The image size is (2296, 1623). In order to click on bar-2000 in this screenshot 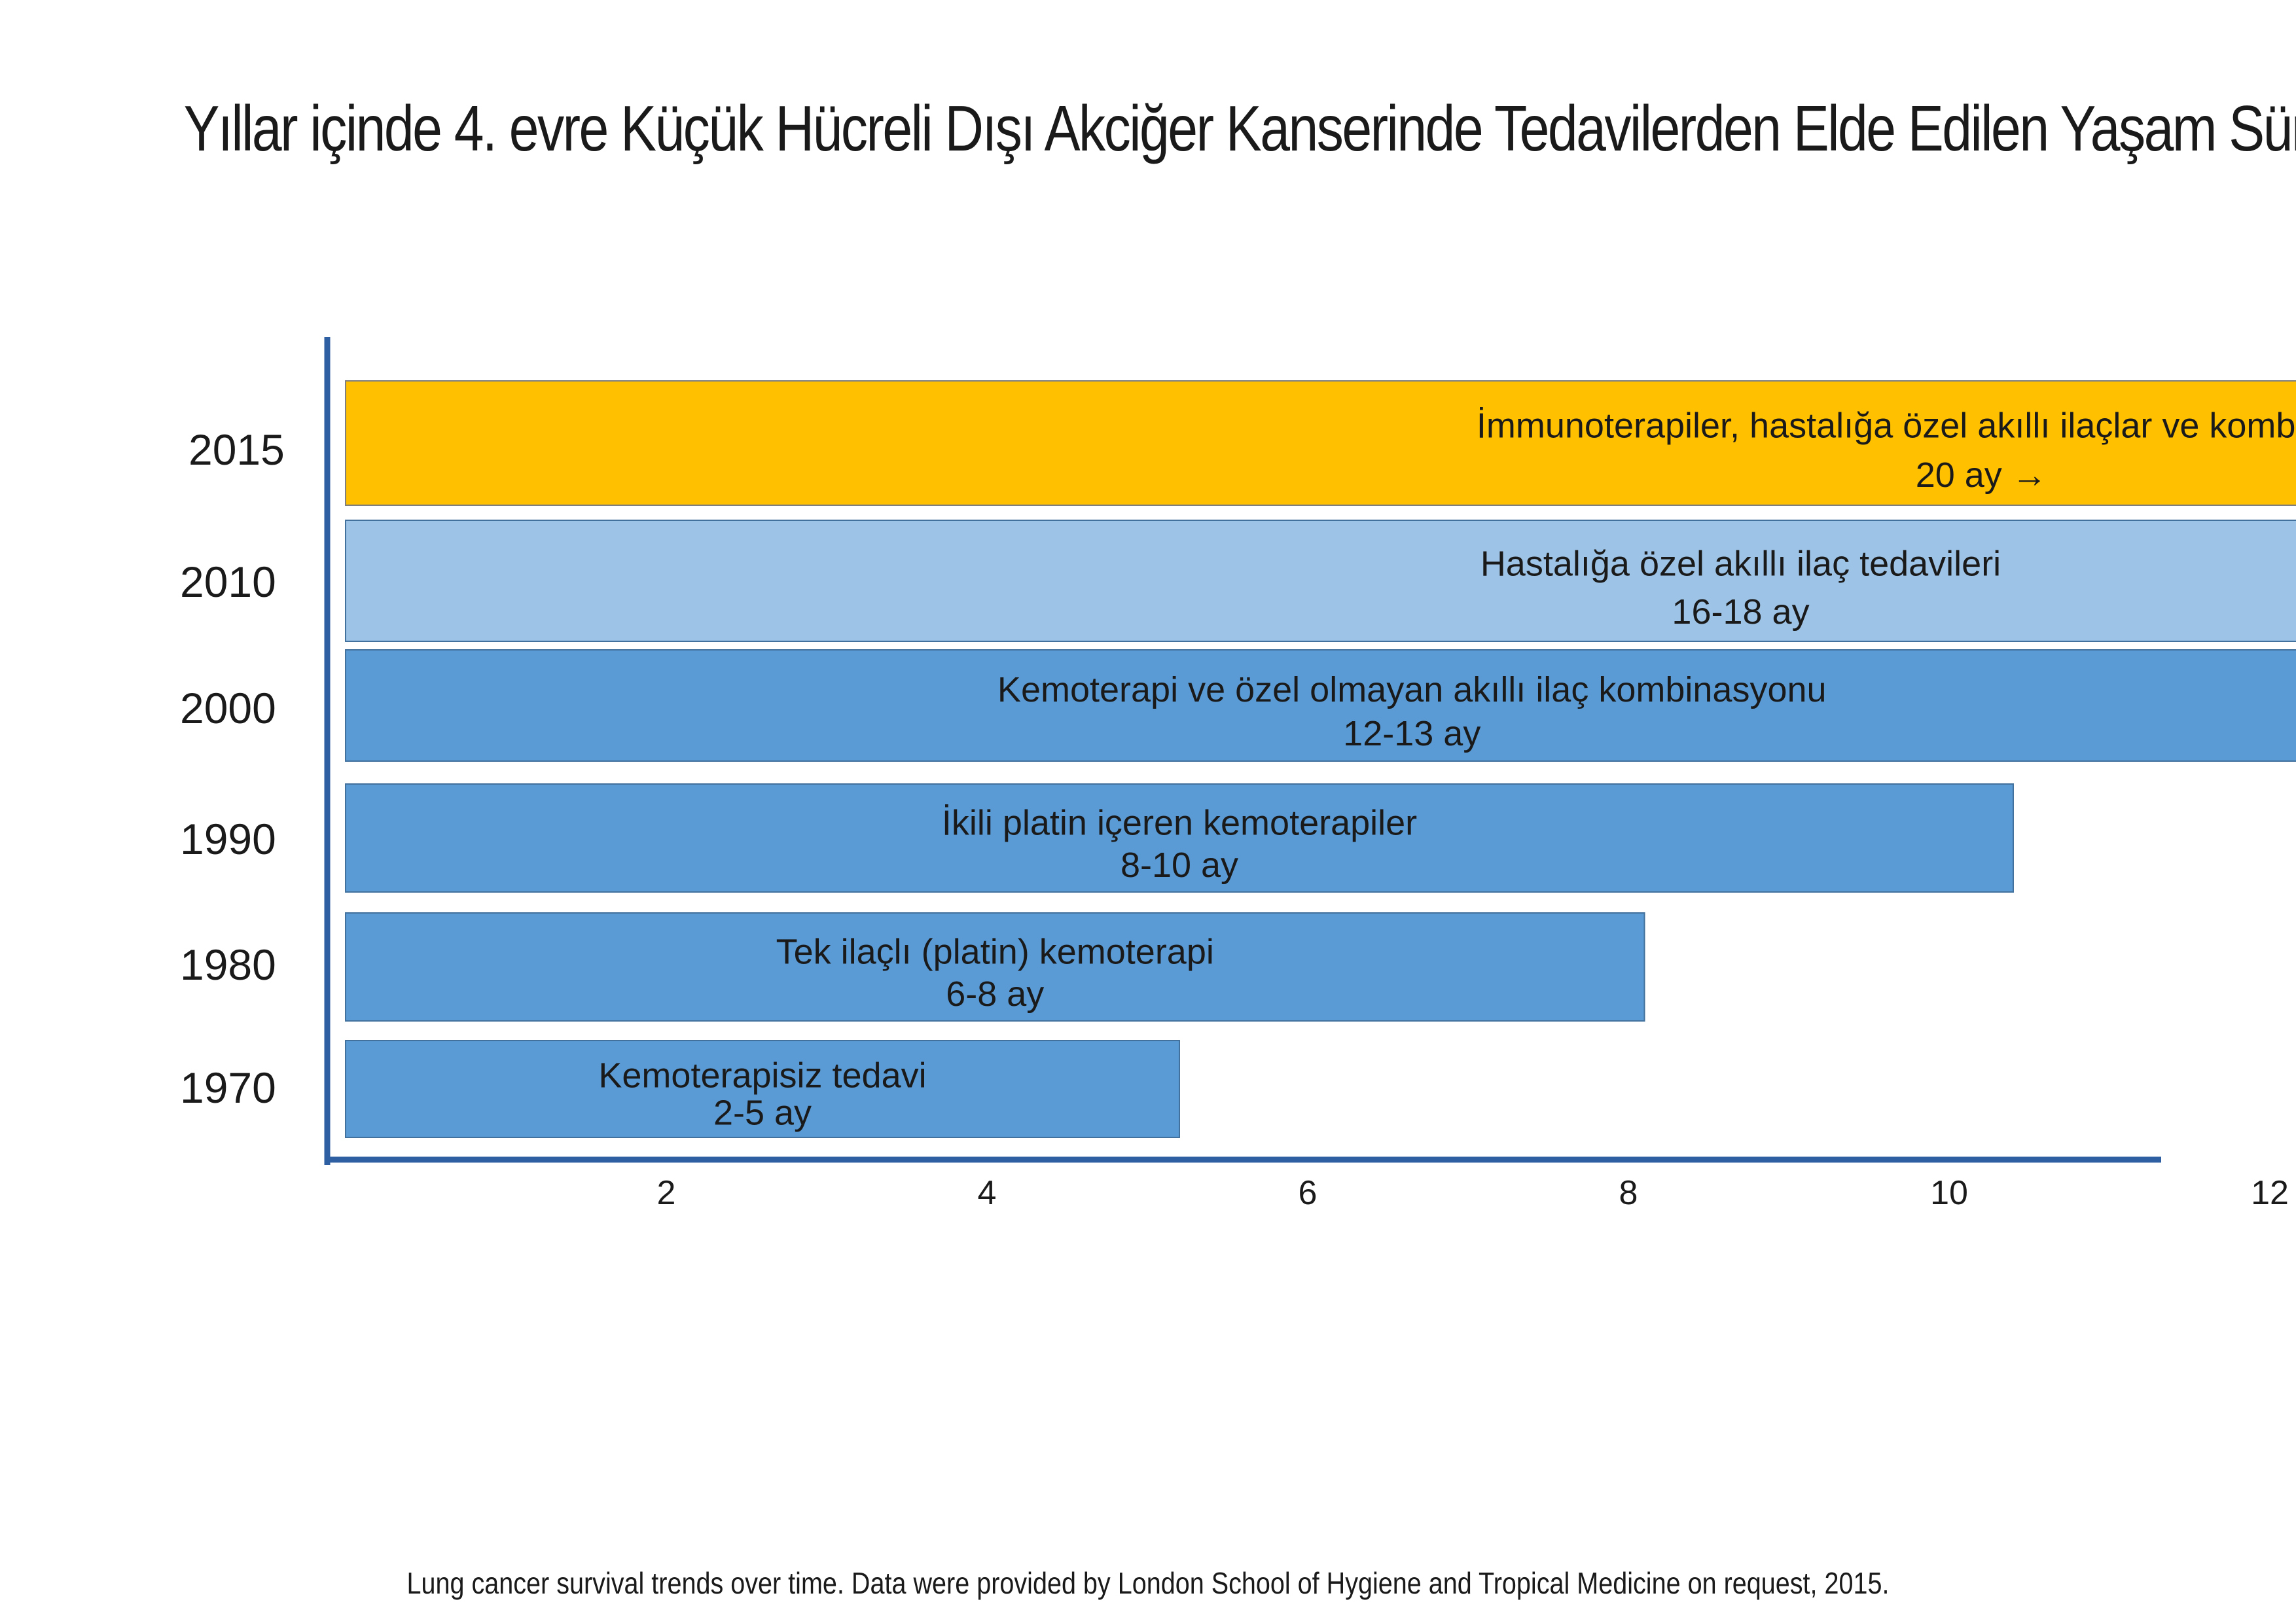, I will do `click(1320, 705)`.